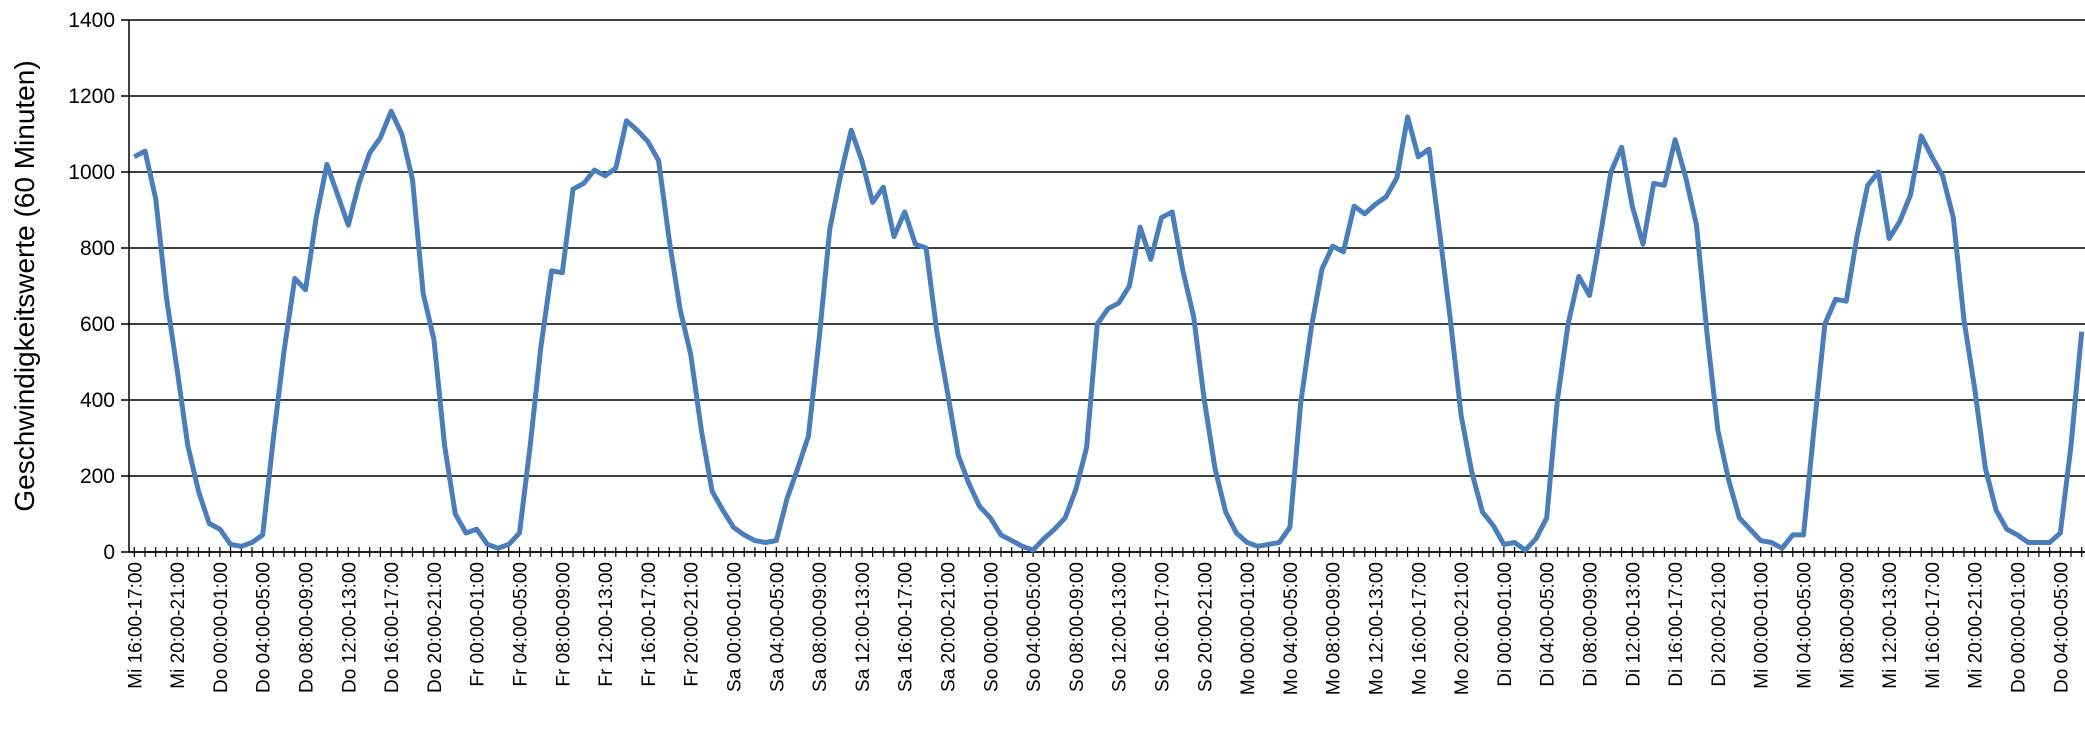 Image resolution: width=2085 pixels, height=737 pixels. What do you see at coordinates (563, 624) in the screenshot?
I see `x-tick-label: Fr 08:00-09:00` at bounding box center [563, 624].